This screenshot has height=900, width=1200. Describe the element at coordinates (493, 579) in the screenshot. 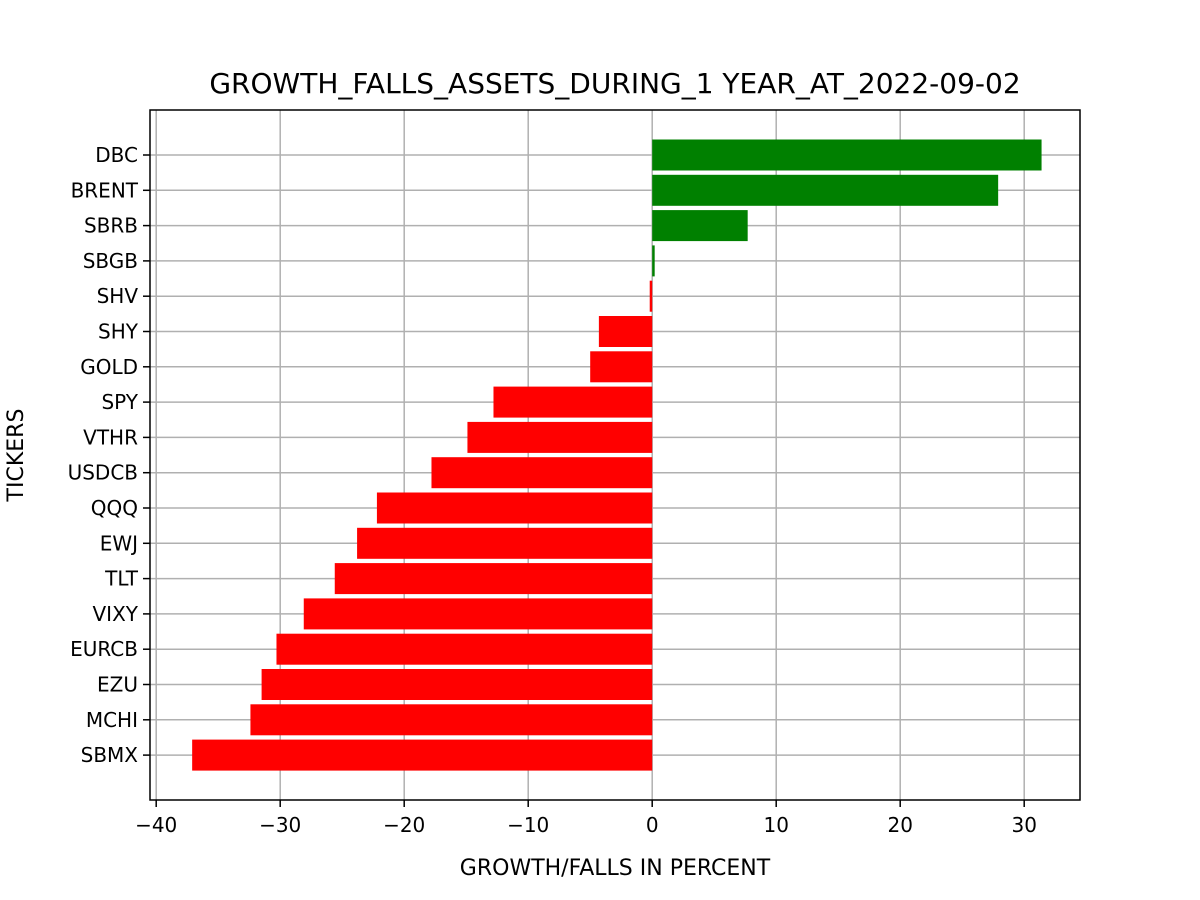

I see `bar-tlt` at that location.